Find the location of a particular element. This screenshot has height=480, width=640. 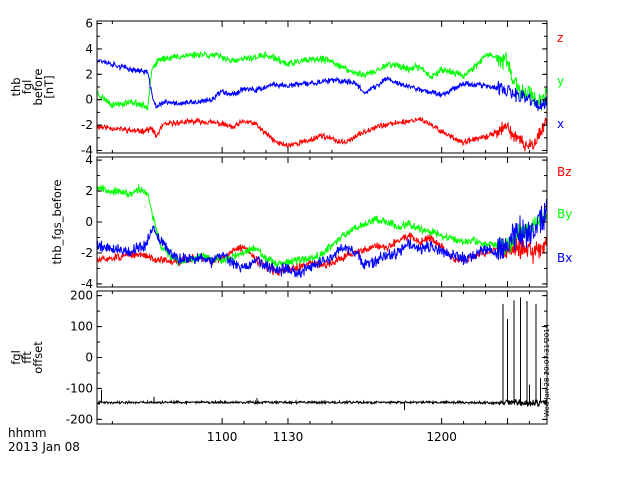

series-line-x is located at coordinates (322, 85).